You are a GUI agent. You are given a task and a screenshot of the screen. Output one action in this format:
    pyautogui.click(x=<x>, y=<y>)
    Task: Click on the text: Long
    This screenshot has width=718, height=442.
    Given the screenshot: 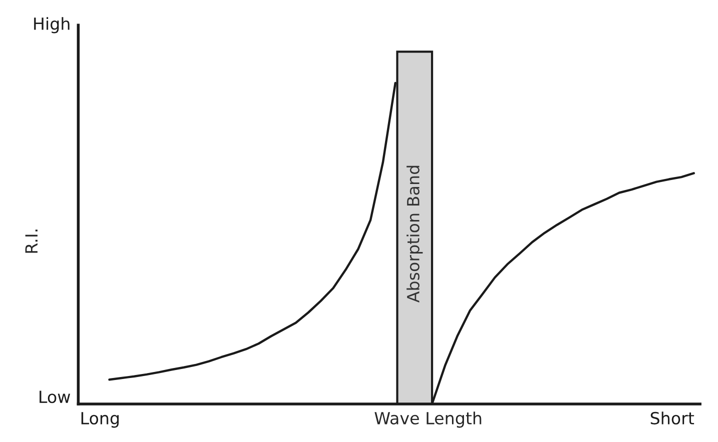 What is the action you would take?
    pyautogui.click(x=100, y=420)
    